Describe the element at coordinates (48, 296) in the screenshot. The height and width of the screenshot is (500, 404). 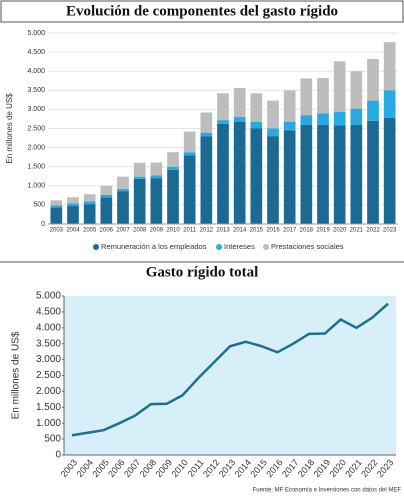
I see `y-tick-label: 5.000` at that location.